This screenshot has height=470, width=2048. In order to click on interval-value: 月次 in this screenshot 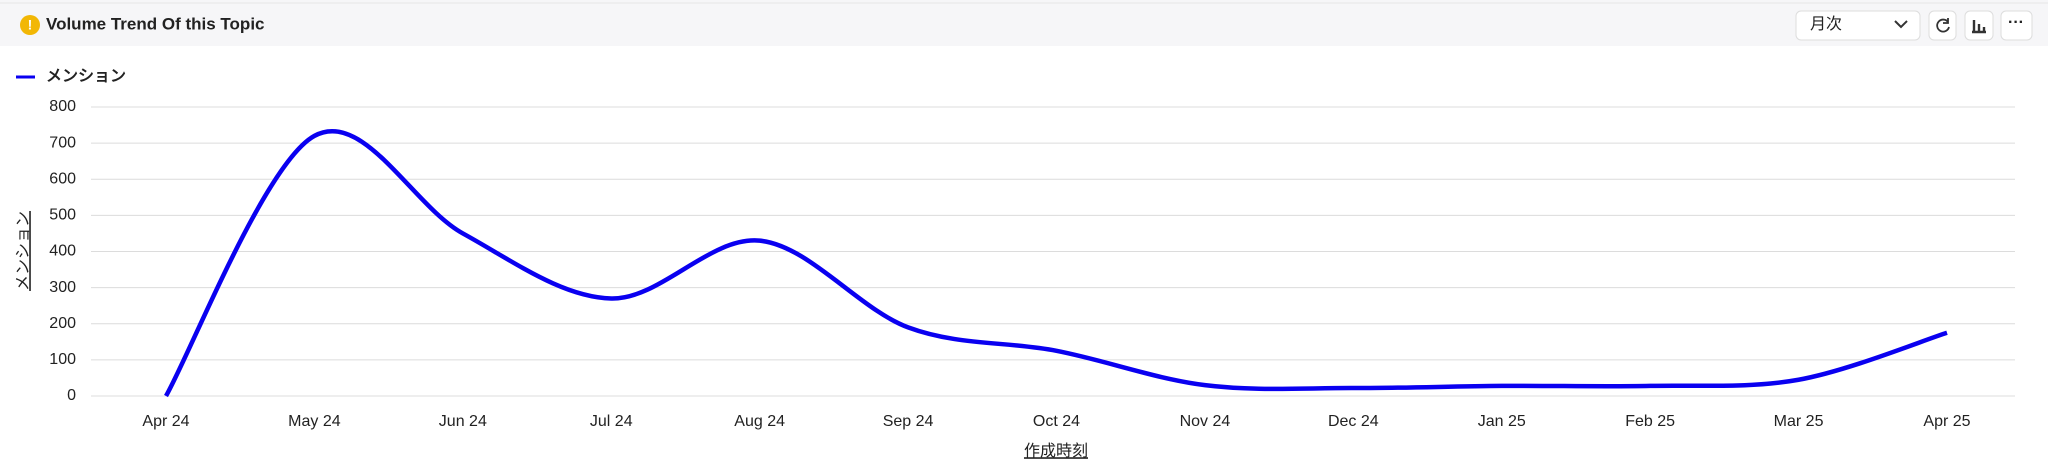, I will do `click(1826, 24)`.